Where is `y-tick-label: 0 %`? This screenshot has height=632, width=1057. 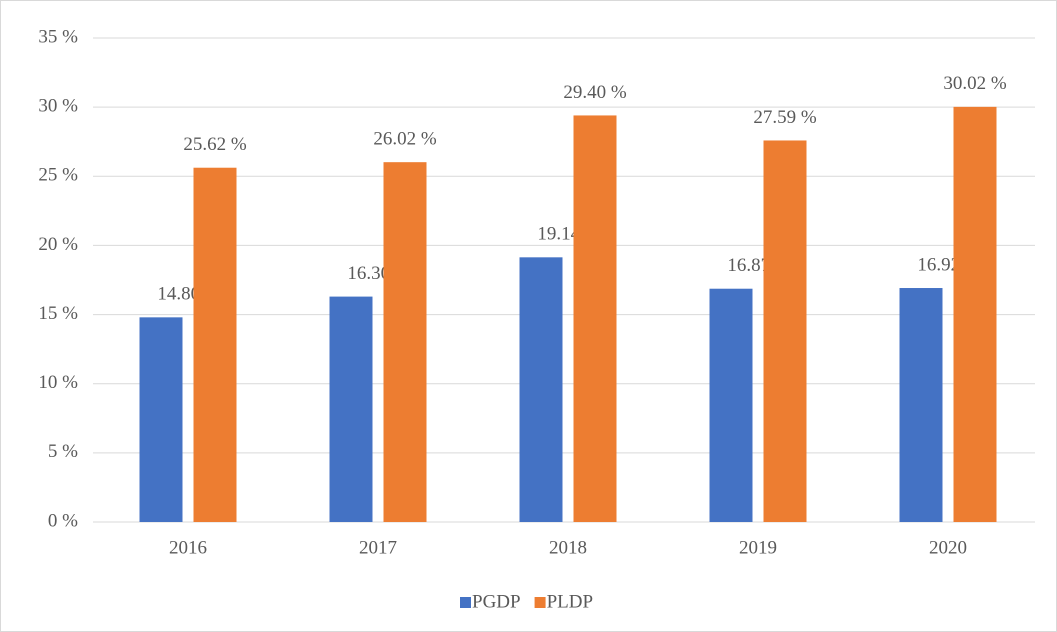
y-tick-label: 0 % is located at coordinates (63, 520).